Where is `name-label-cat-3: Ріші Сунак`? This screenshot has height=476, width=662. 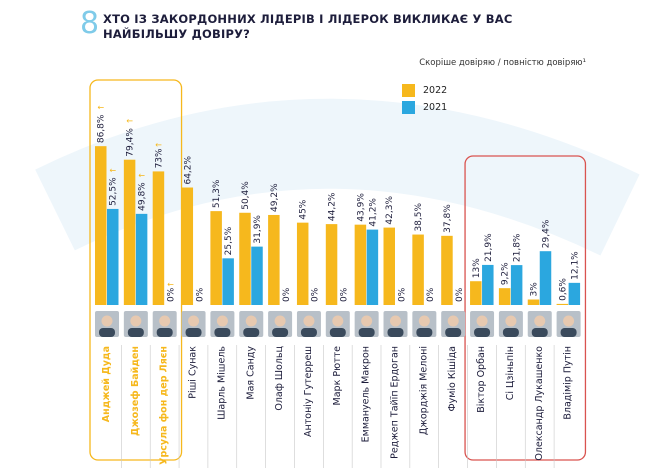 name-label-cat-3: Ріші Сунак is located at coordinates (193, 372).